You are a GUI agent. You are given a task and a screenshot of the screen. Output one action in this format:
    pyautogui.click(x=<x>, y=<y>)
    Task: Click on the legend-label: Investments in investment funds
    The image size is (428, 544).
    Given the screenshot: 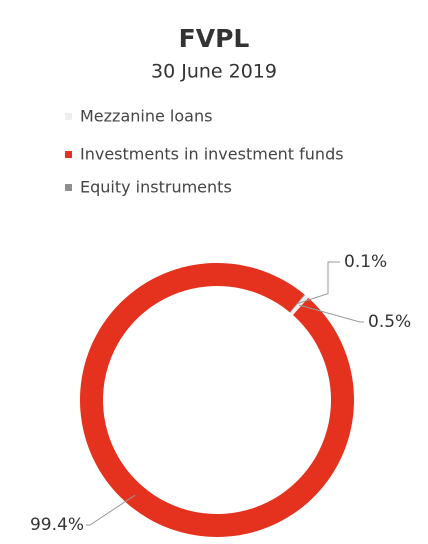 What is the action you would take?
    pyautogui.click(x=212, y=154)
    